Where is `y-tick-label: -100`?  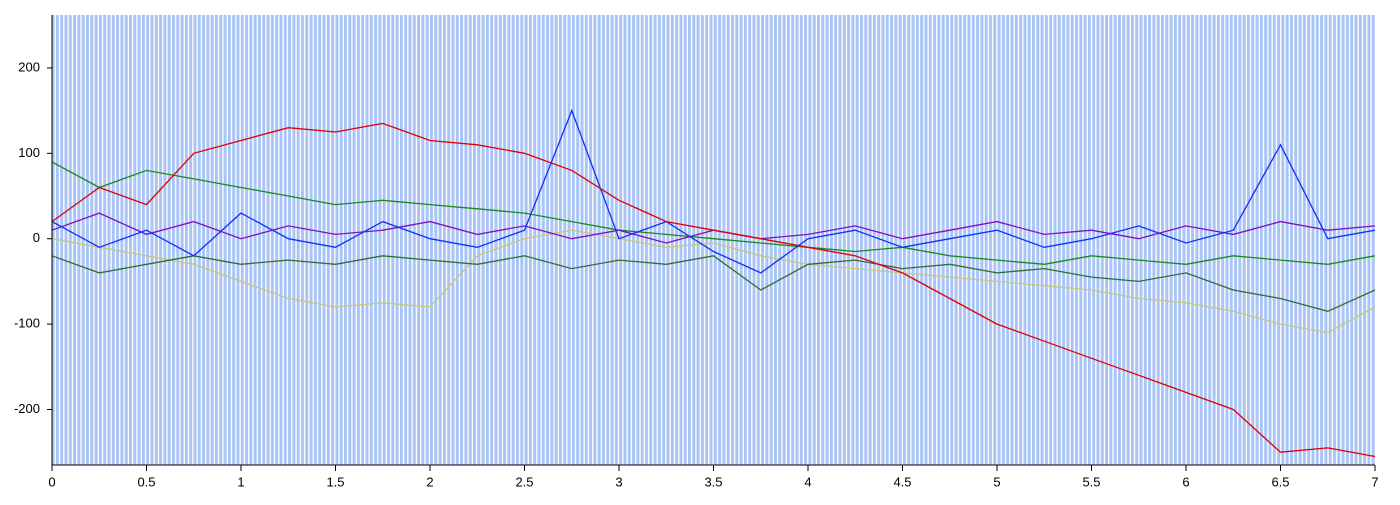
y-tick-label: -100 is located at coordinates (27, 323).